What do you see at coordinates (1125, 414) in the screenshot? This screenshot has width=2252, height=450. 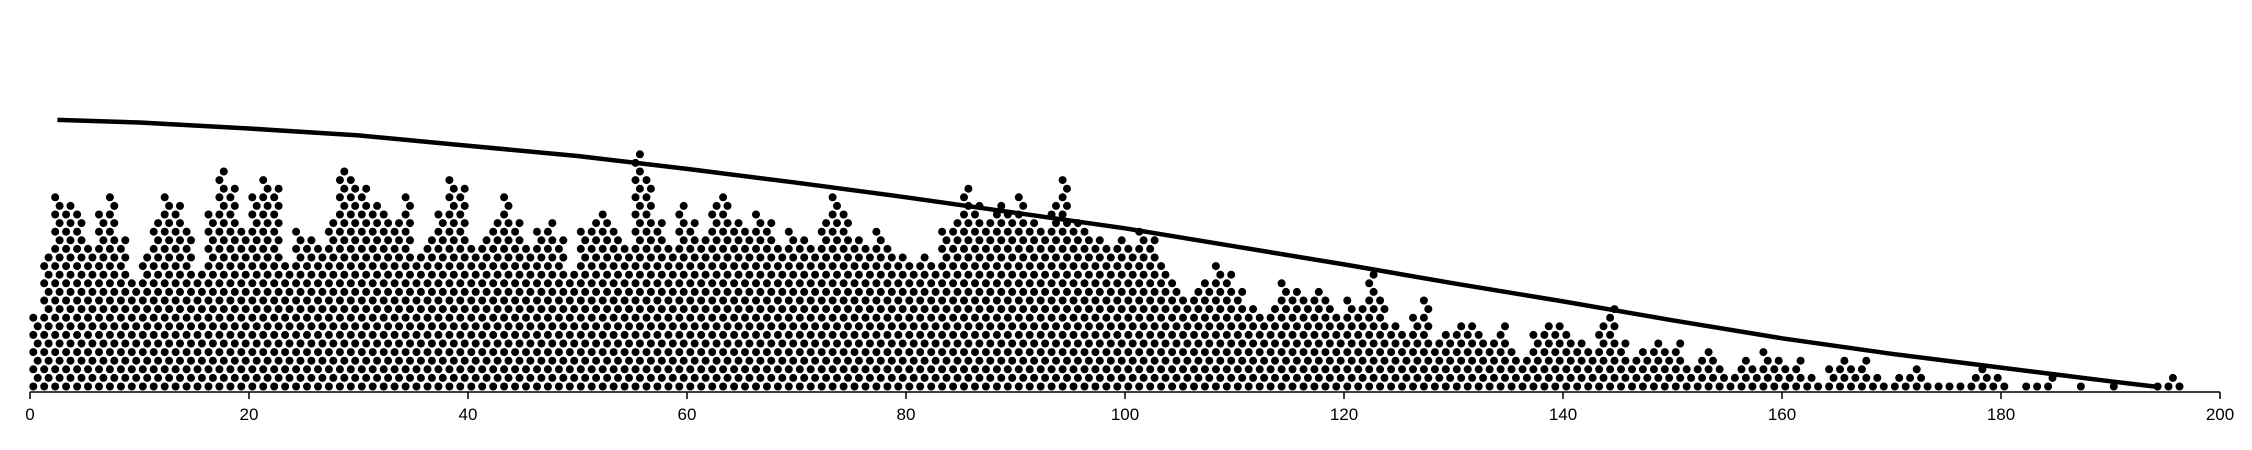 I see `x-tick-label: 100` at bounding box center [1125, 414].